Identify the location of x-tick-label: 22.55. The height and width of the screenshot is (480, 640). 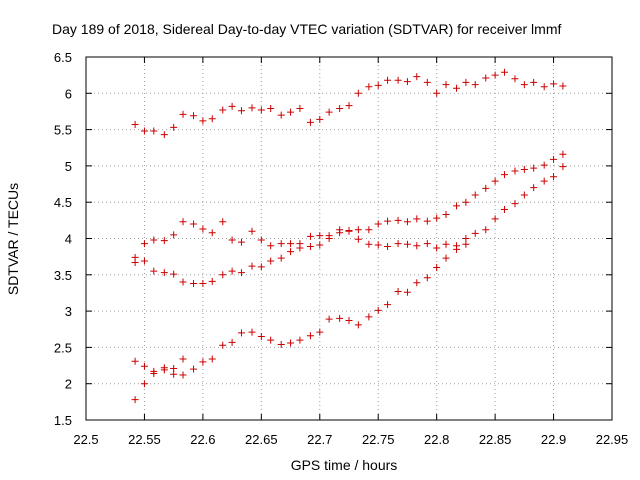
(144, 439).